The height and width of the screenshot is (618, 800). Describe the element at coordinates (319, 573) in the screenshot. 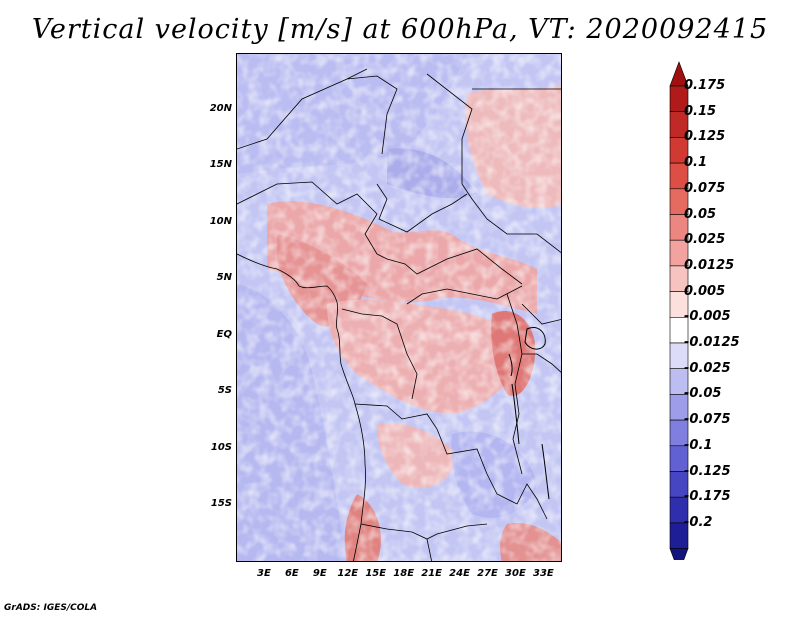

I see `x-tick-label: 9E` at that location.